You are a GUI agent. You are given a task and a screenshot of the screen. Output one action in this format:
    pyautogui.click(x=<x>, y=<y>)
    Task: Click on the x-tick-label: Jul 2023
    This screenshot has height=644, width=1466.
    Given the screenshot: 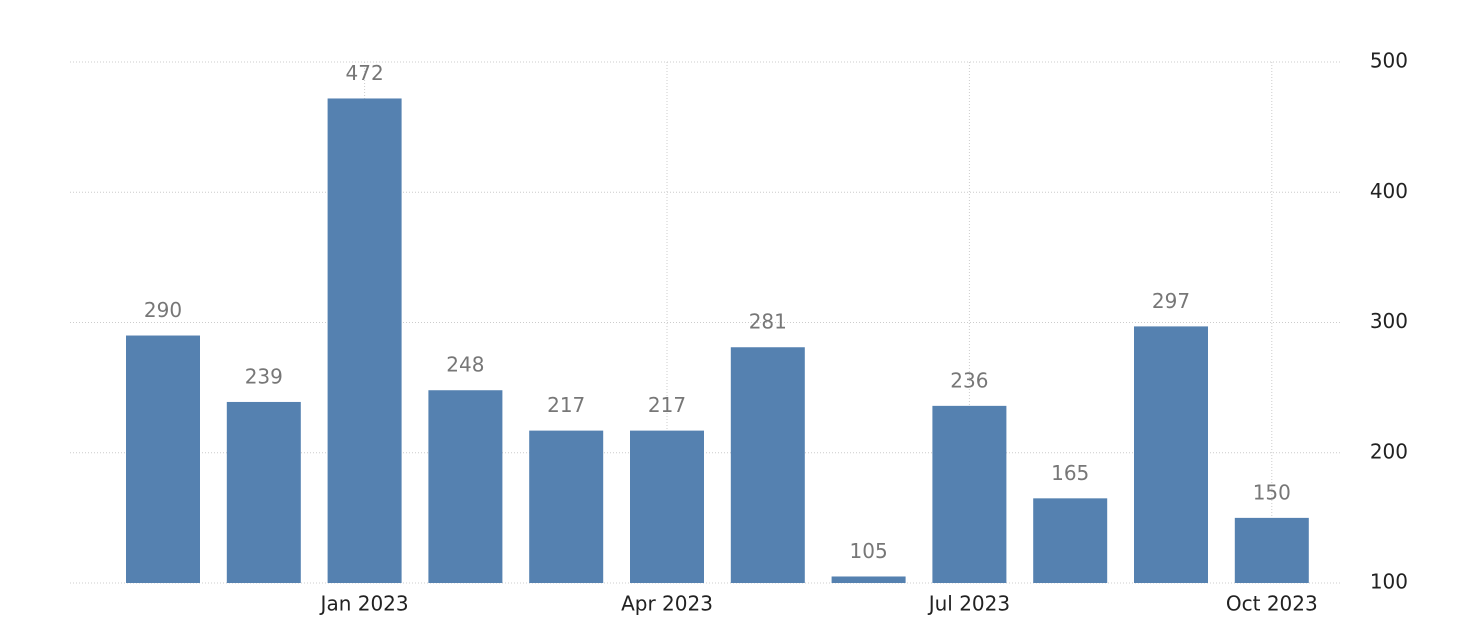 What is the action you would take?
    pyautogui.click(x=968, y=604)
    